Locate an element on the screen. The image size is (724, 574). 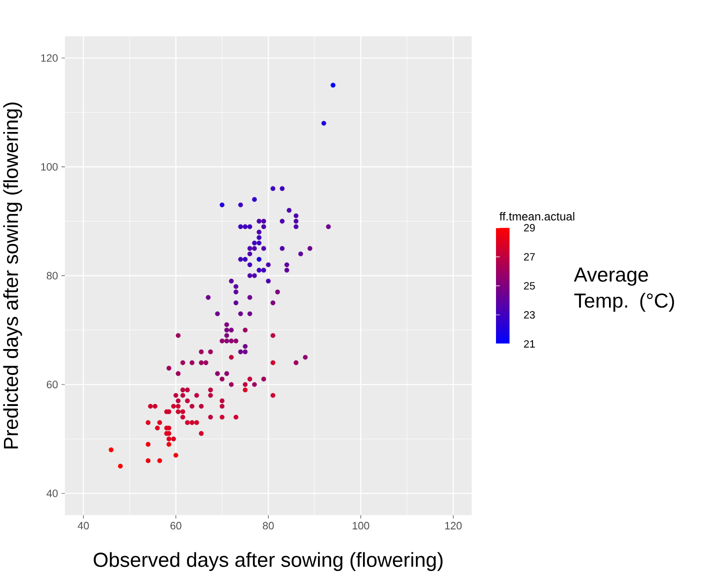
x-tick-label: 40 is located at coordinates (83, 526).